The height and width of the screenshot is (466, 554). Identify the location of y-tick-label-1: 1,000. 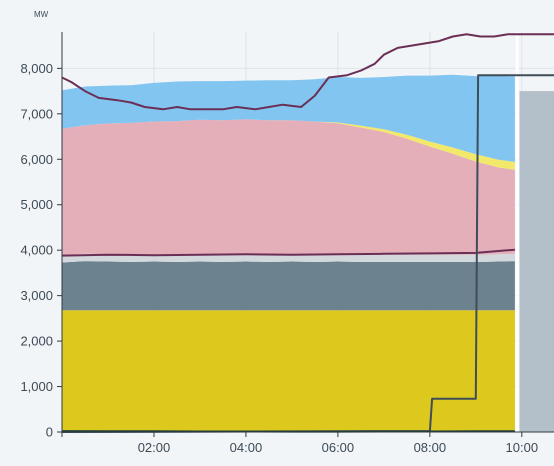
(36, 386).